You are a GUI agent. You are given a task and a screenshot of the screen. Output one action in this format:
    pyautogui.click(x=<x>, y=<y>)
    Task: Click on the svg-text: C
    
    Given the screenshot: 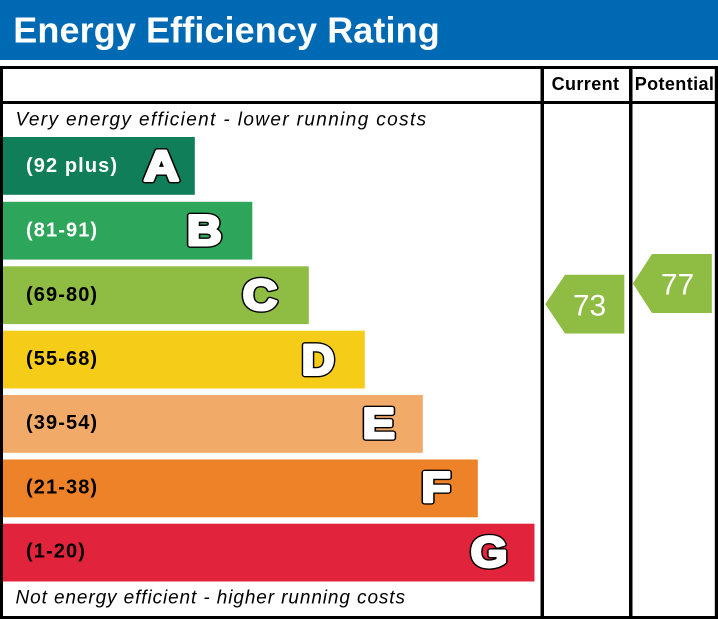 What is the action you would take?
    pyautogui.click(x=260, y=294)
    